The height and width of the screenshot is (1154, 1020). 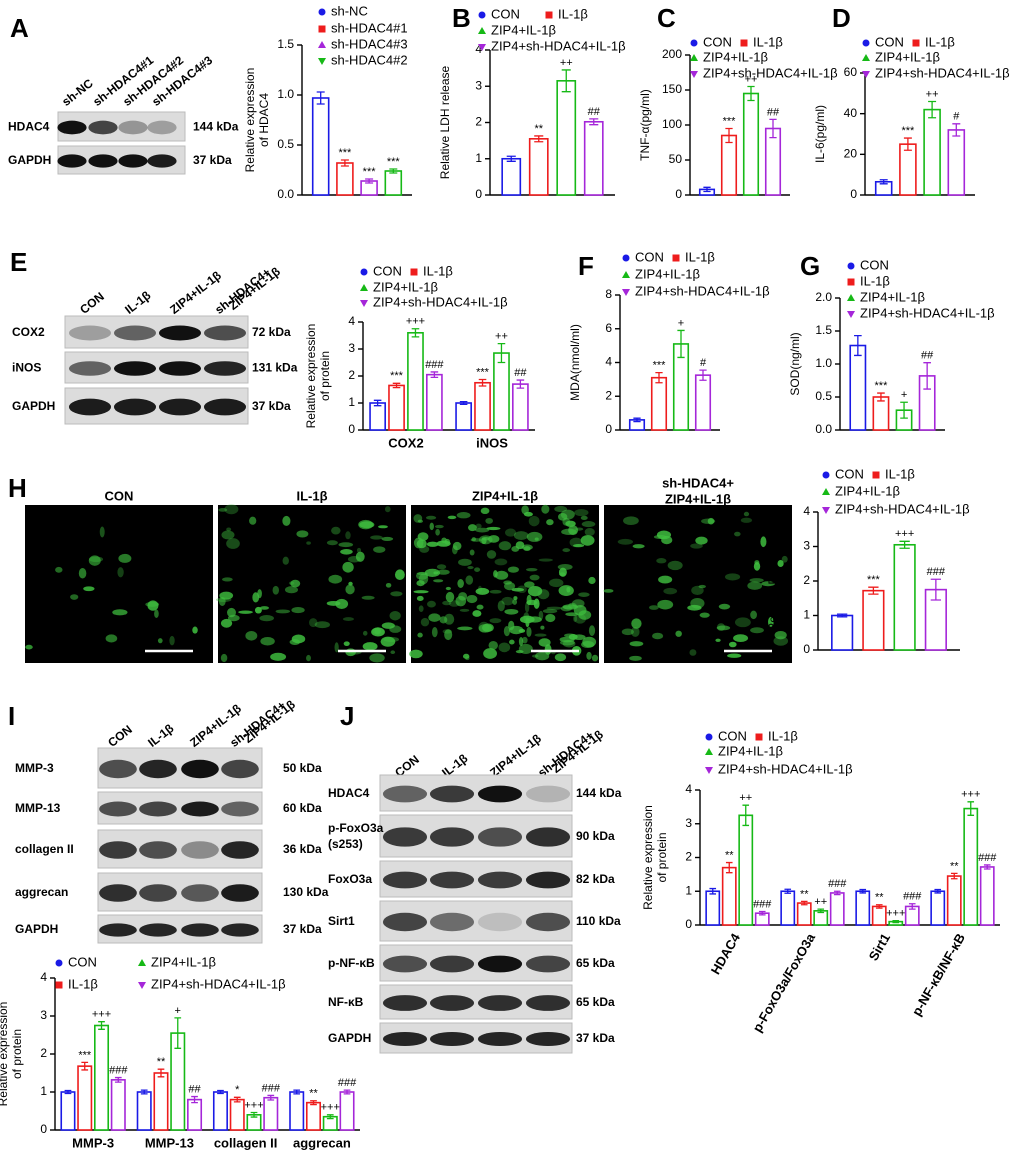 I want to click on blot-size-label: 82 kDa, so click(x=595, y=879).